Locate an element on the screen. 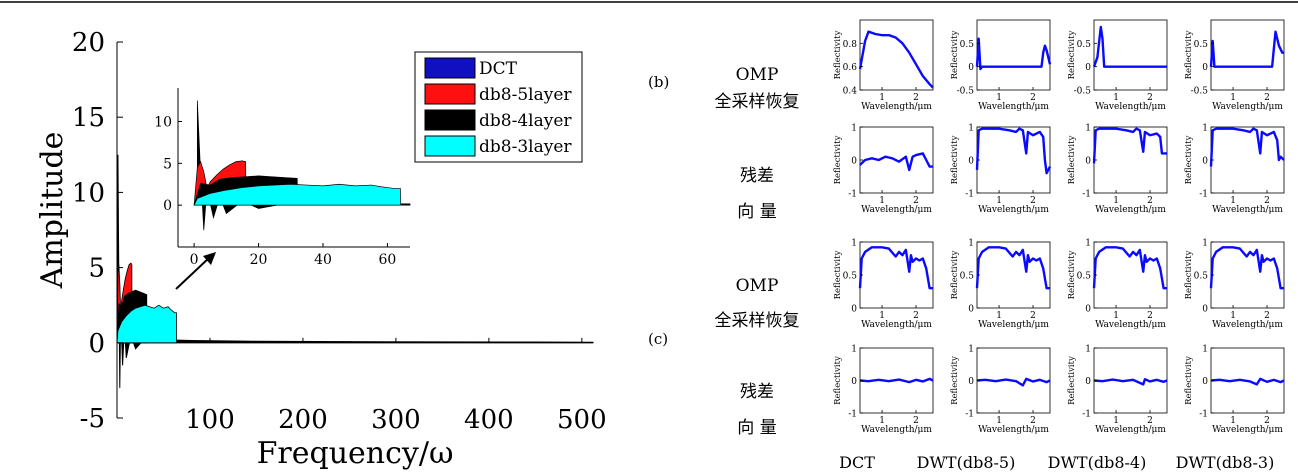 This screenshot has height=473, width=1298. y-tick-label: -5 is located at coordinates (92, 419).